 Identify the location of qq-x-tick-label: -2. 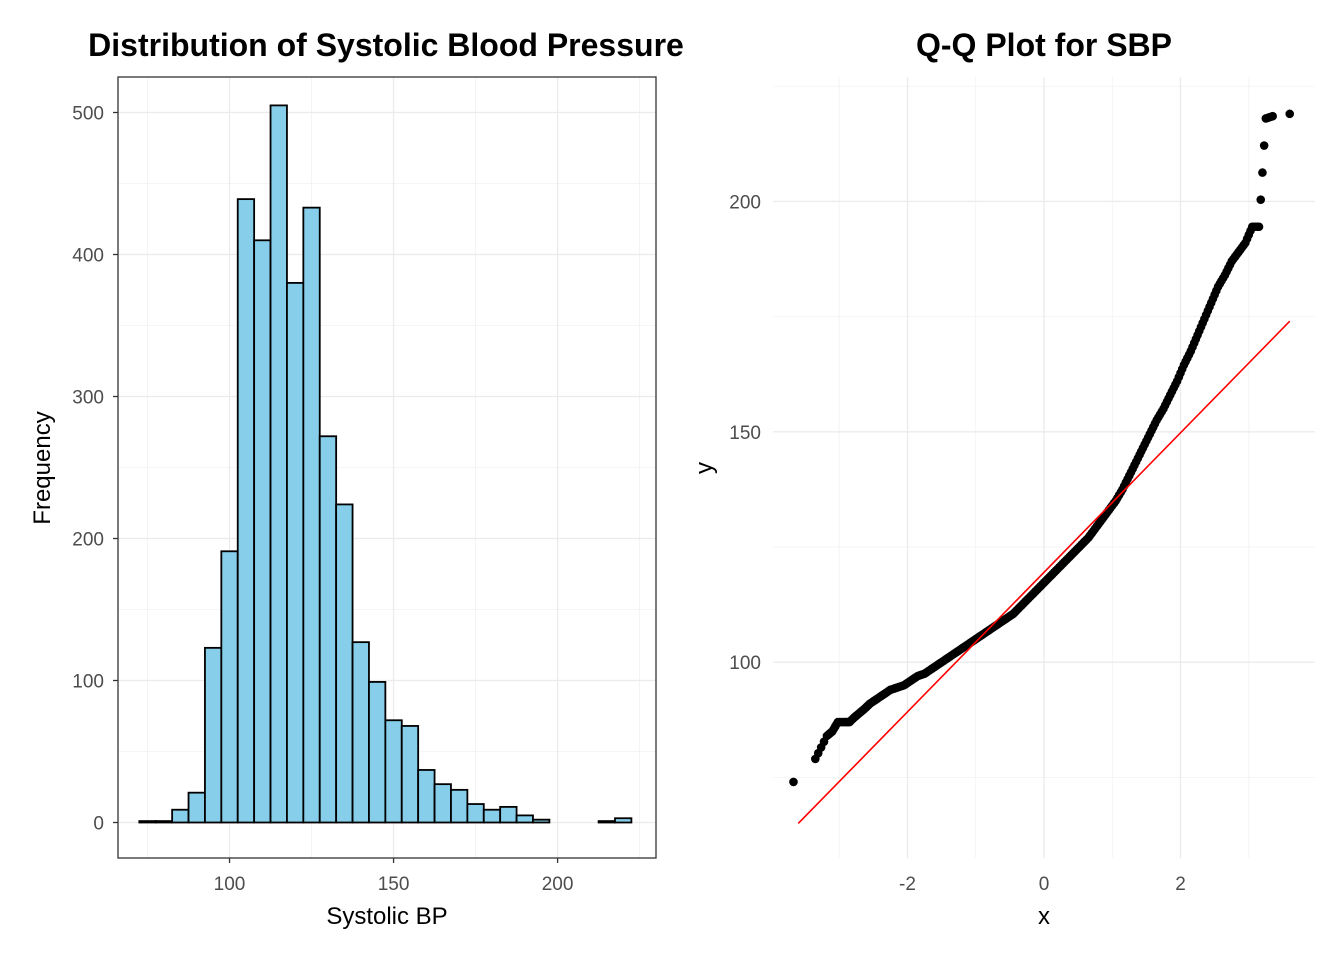
(907, 884).